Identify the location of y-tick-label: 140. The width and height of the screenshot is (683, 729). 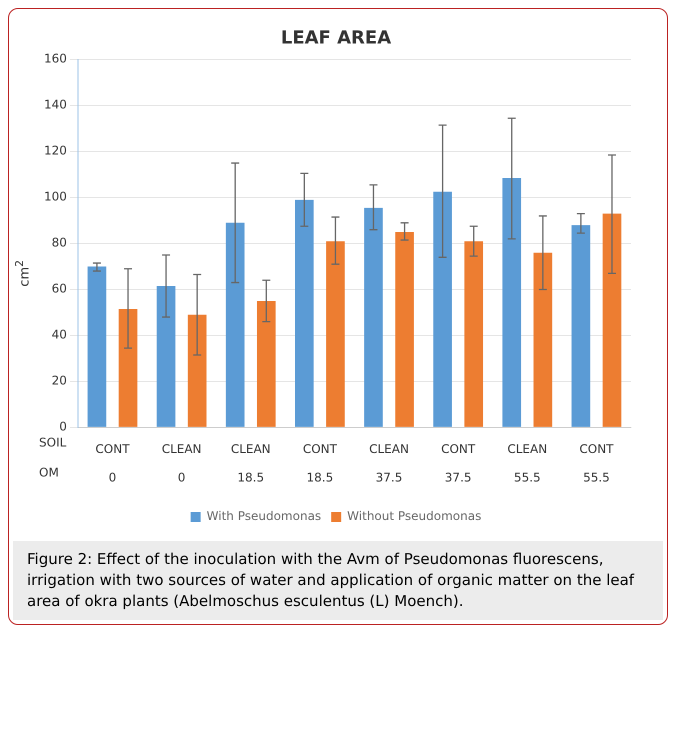
(55, 105).